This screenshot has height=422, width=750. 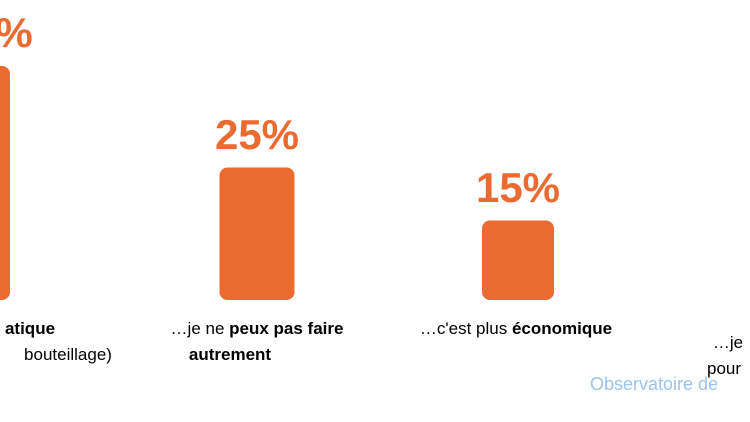 I want to click on category-label-line-5: …c'est plus économique, so click(x=516, y=328).